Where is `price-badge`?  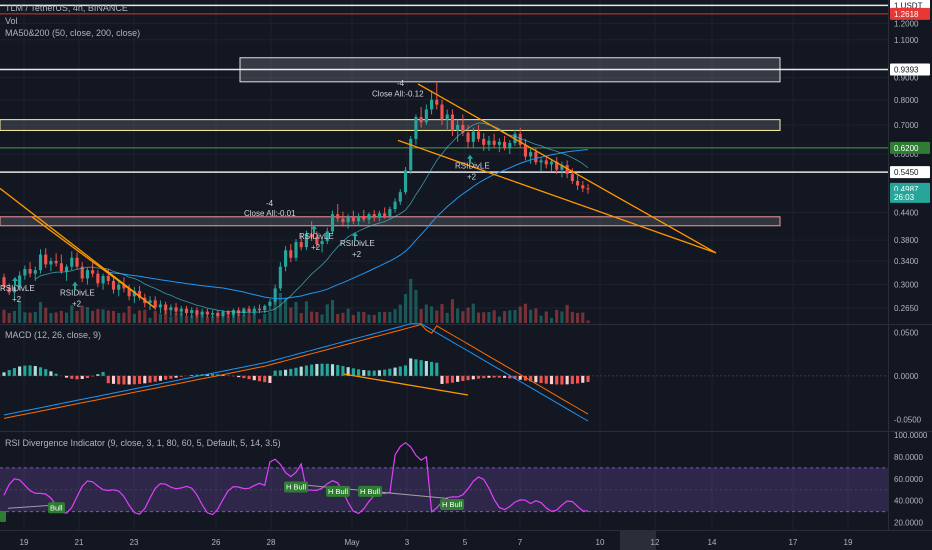 price-badge is located at coordinates (910, 172).